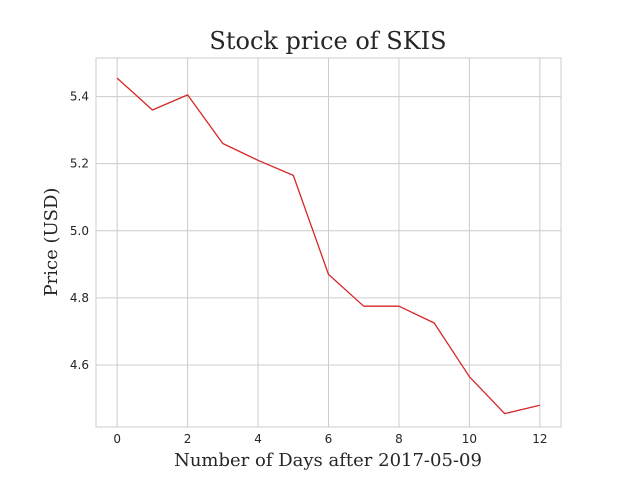 The width and height of the screenshot is (640, 480). What do you see at coordinates (117, 439) in the screenshot?
I see `x-tick-label: 0` at bounding box center [117, 439].